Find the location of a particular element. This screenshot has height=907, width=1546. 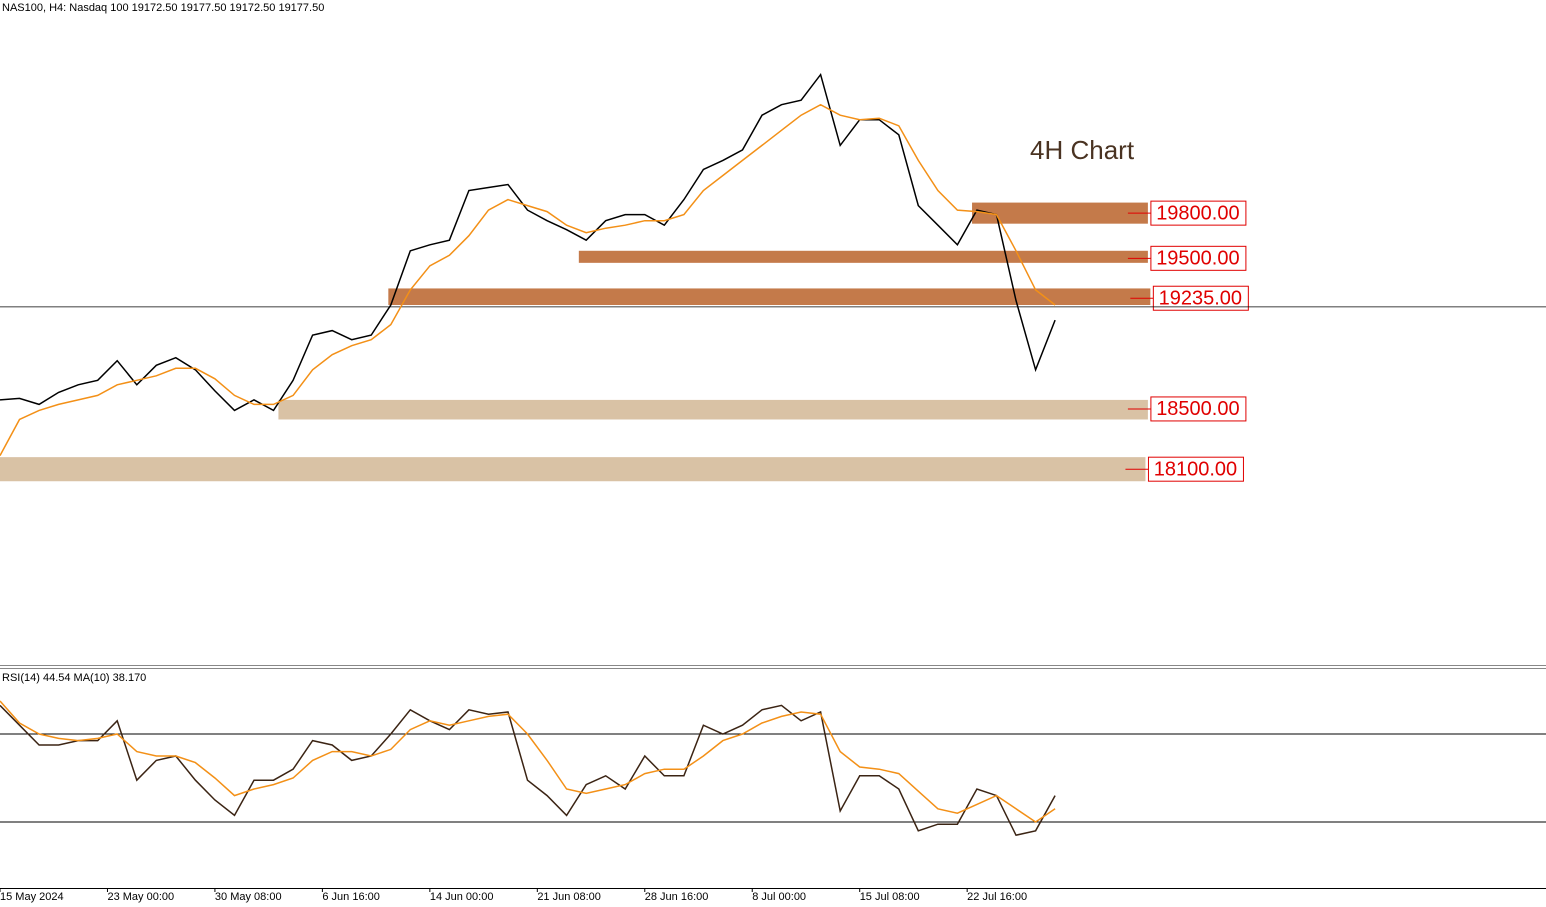

level-label: 19500.00 is located at coordinates (1197, 259).